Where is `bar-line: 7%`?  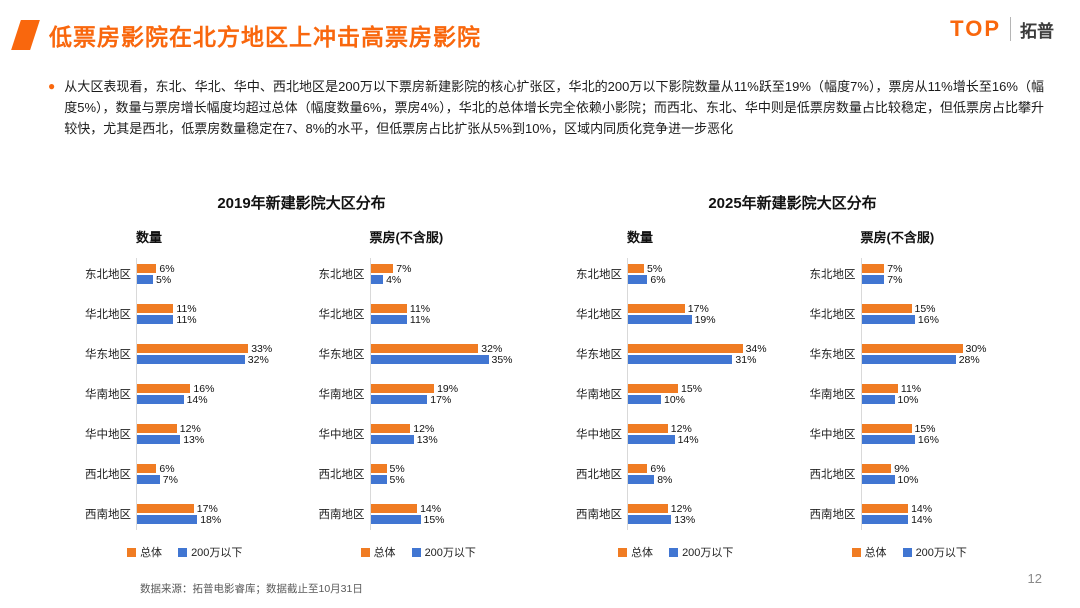
bar-line: 7% is located at coordinates (447, 269).